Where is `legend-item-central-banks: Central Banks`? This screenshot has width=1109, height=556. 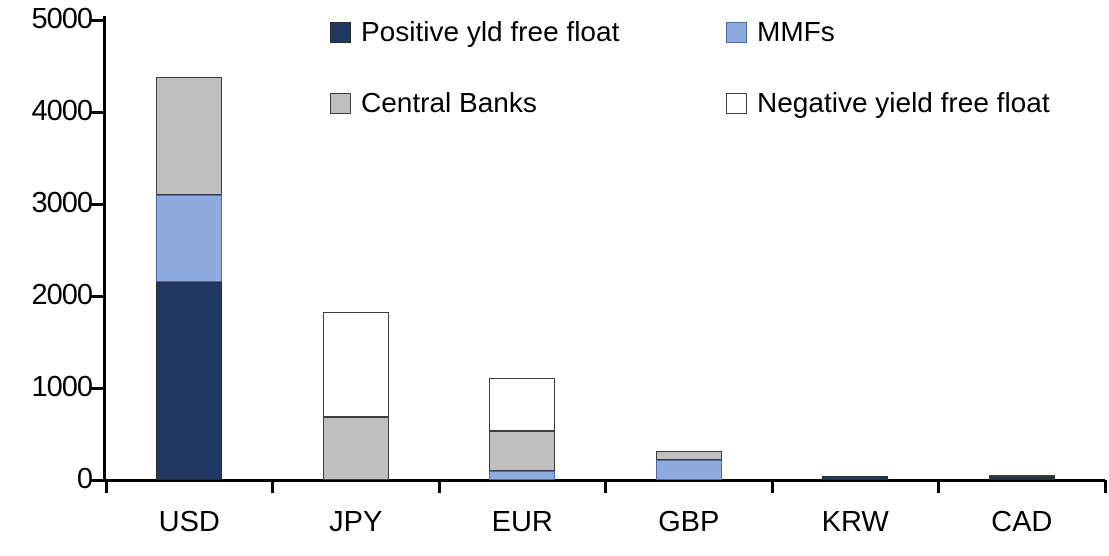
legend-item-central-banks: Central Banks is located at coordinates (433, 103).